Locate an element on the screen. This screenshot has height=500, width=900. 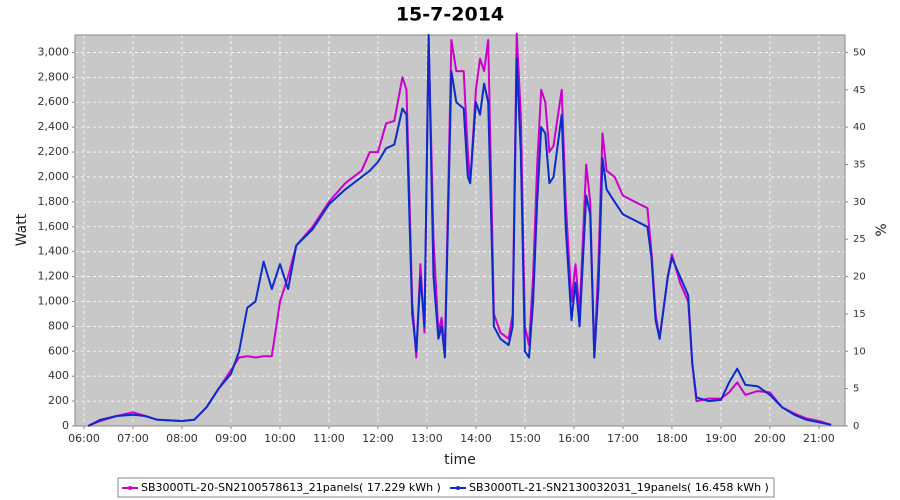
x-tick-label: 13:00 is located at coordinates (427, 438).